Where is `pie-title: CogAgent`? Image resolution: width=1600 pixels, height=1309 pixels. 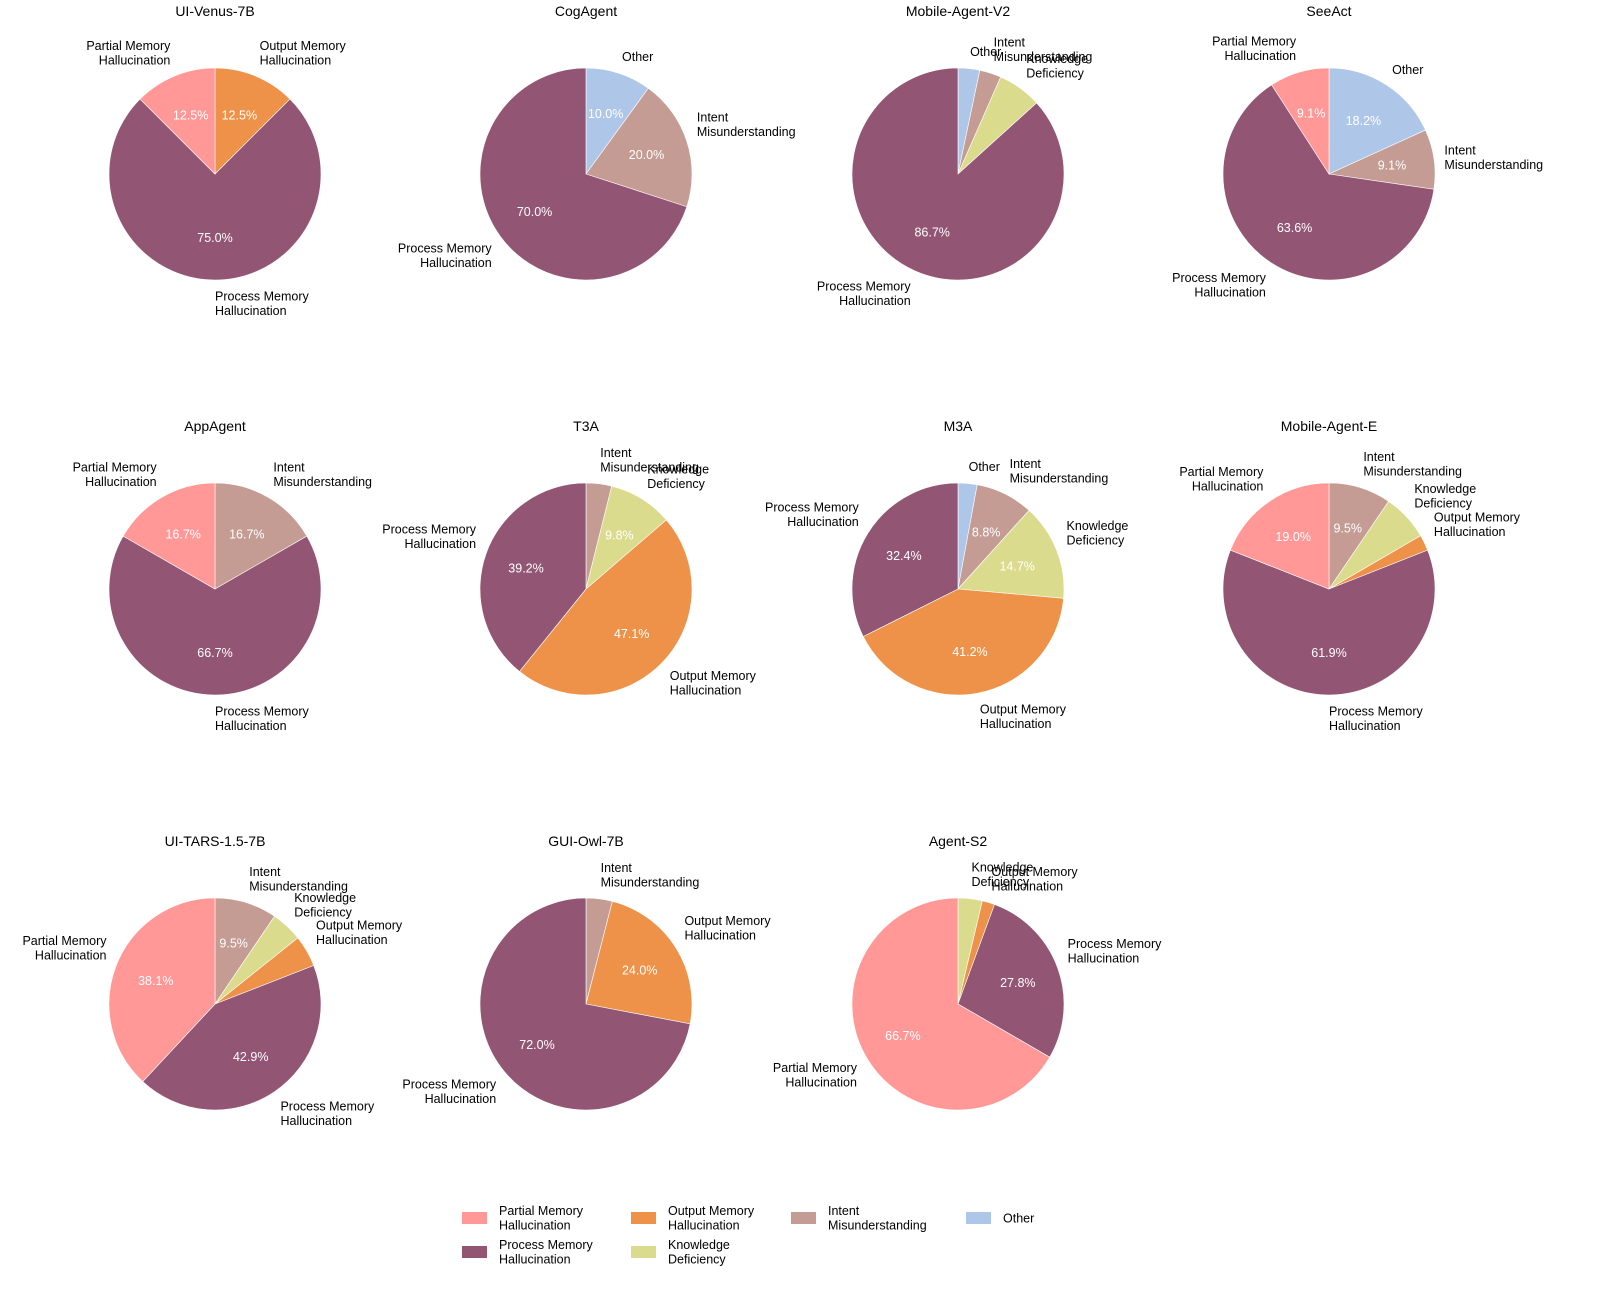
pie-title: CogAgent is located at coordinates (586, 11).